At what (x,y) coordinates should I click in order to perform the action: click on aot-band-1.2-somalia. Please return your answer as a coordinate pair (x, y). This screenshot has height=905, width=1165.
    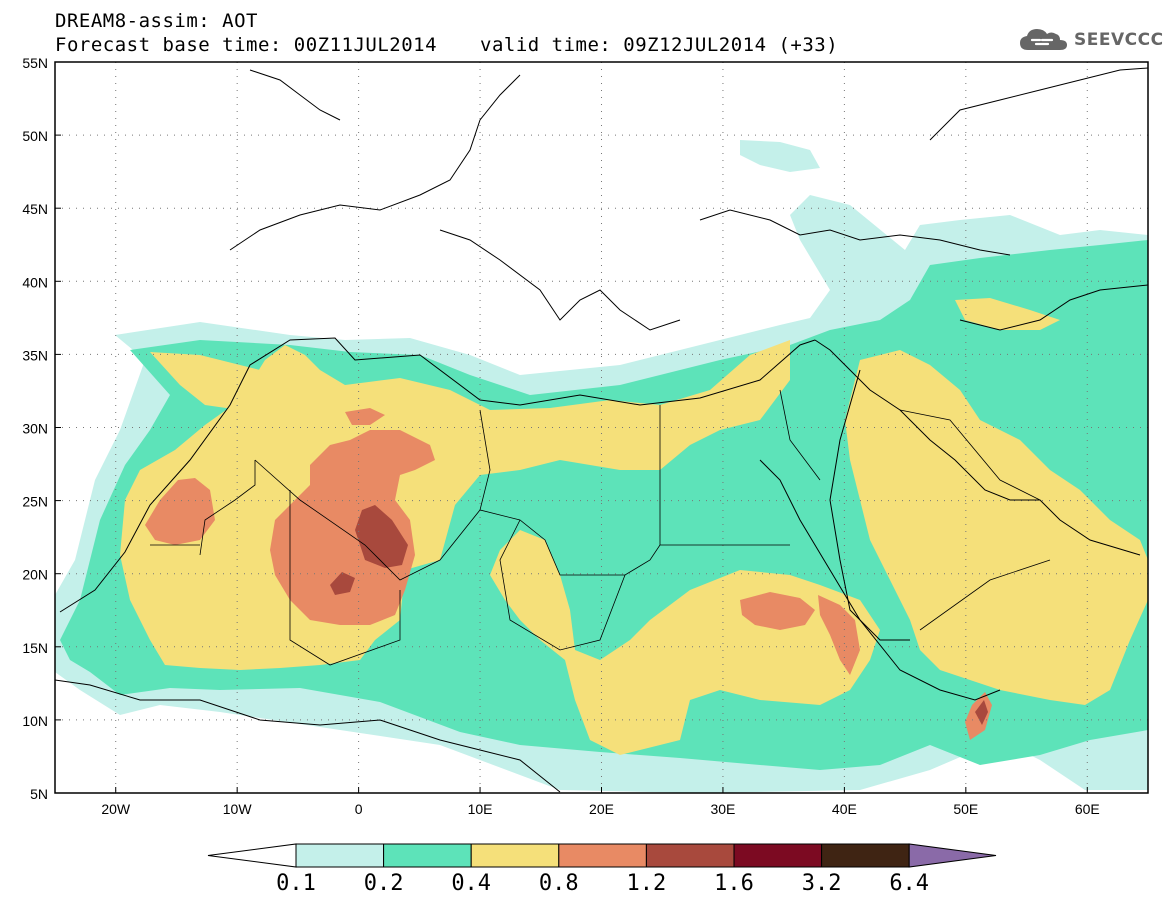
    Looking at the image, I should click on (981, 712).